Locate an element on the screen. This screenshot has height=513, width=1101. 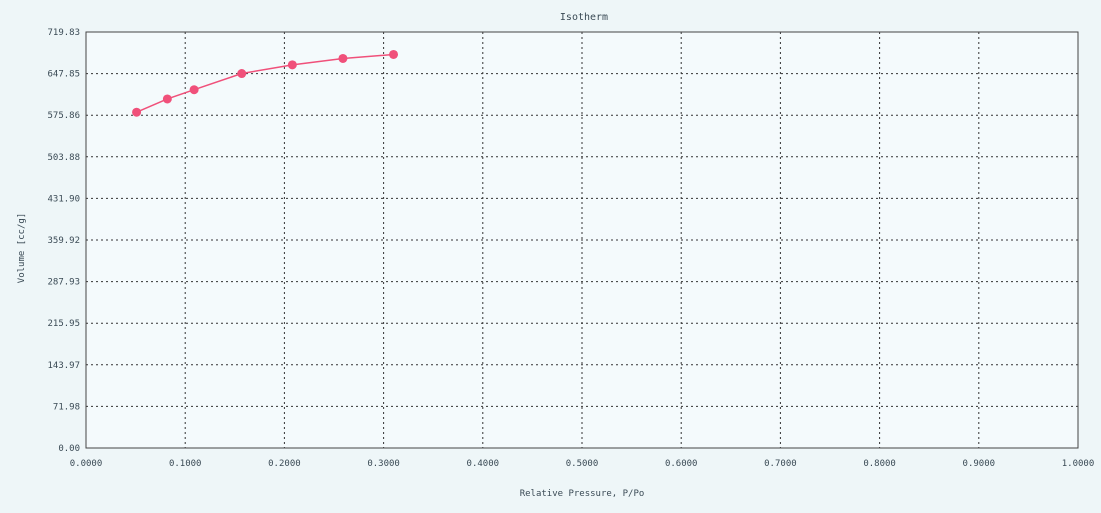
y-tick-label: 71.98 is located at coordinates (66, 407).